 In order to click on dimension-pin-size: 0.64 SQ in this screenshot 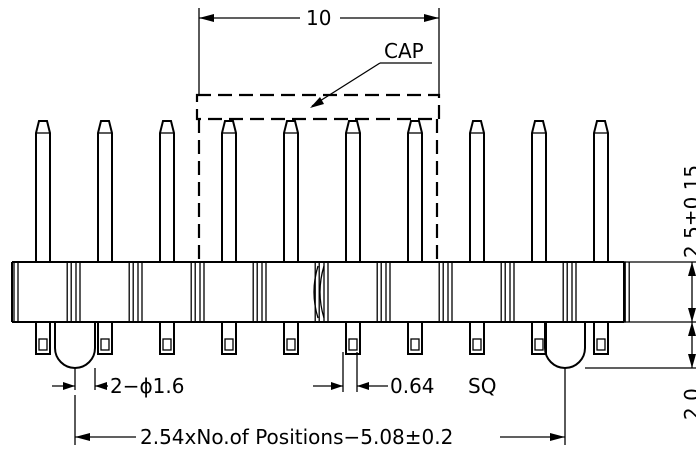, I will do `click(404, 375)`.